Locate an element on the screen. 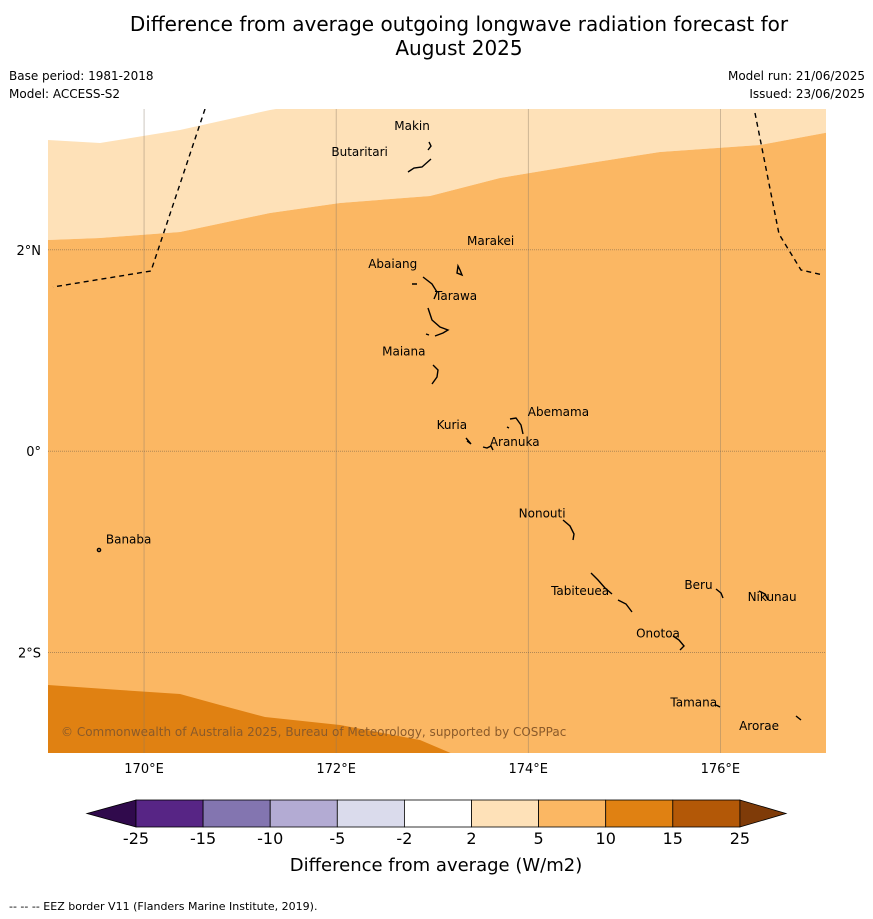  colorbar-tick-label: -25 is located at coordinates (136, 838).